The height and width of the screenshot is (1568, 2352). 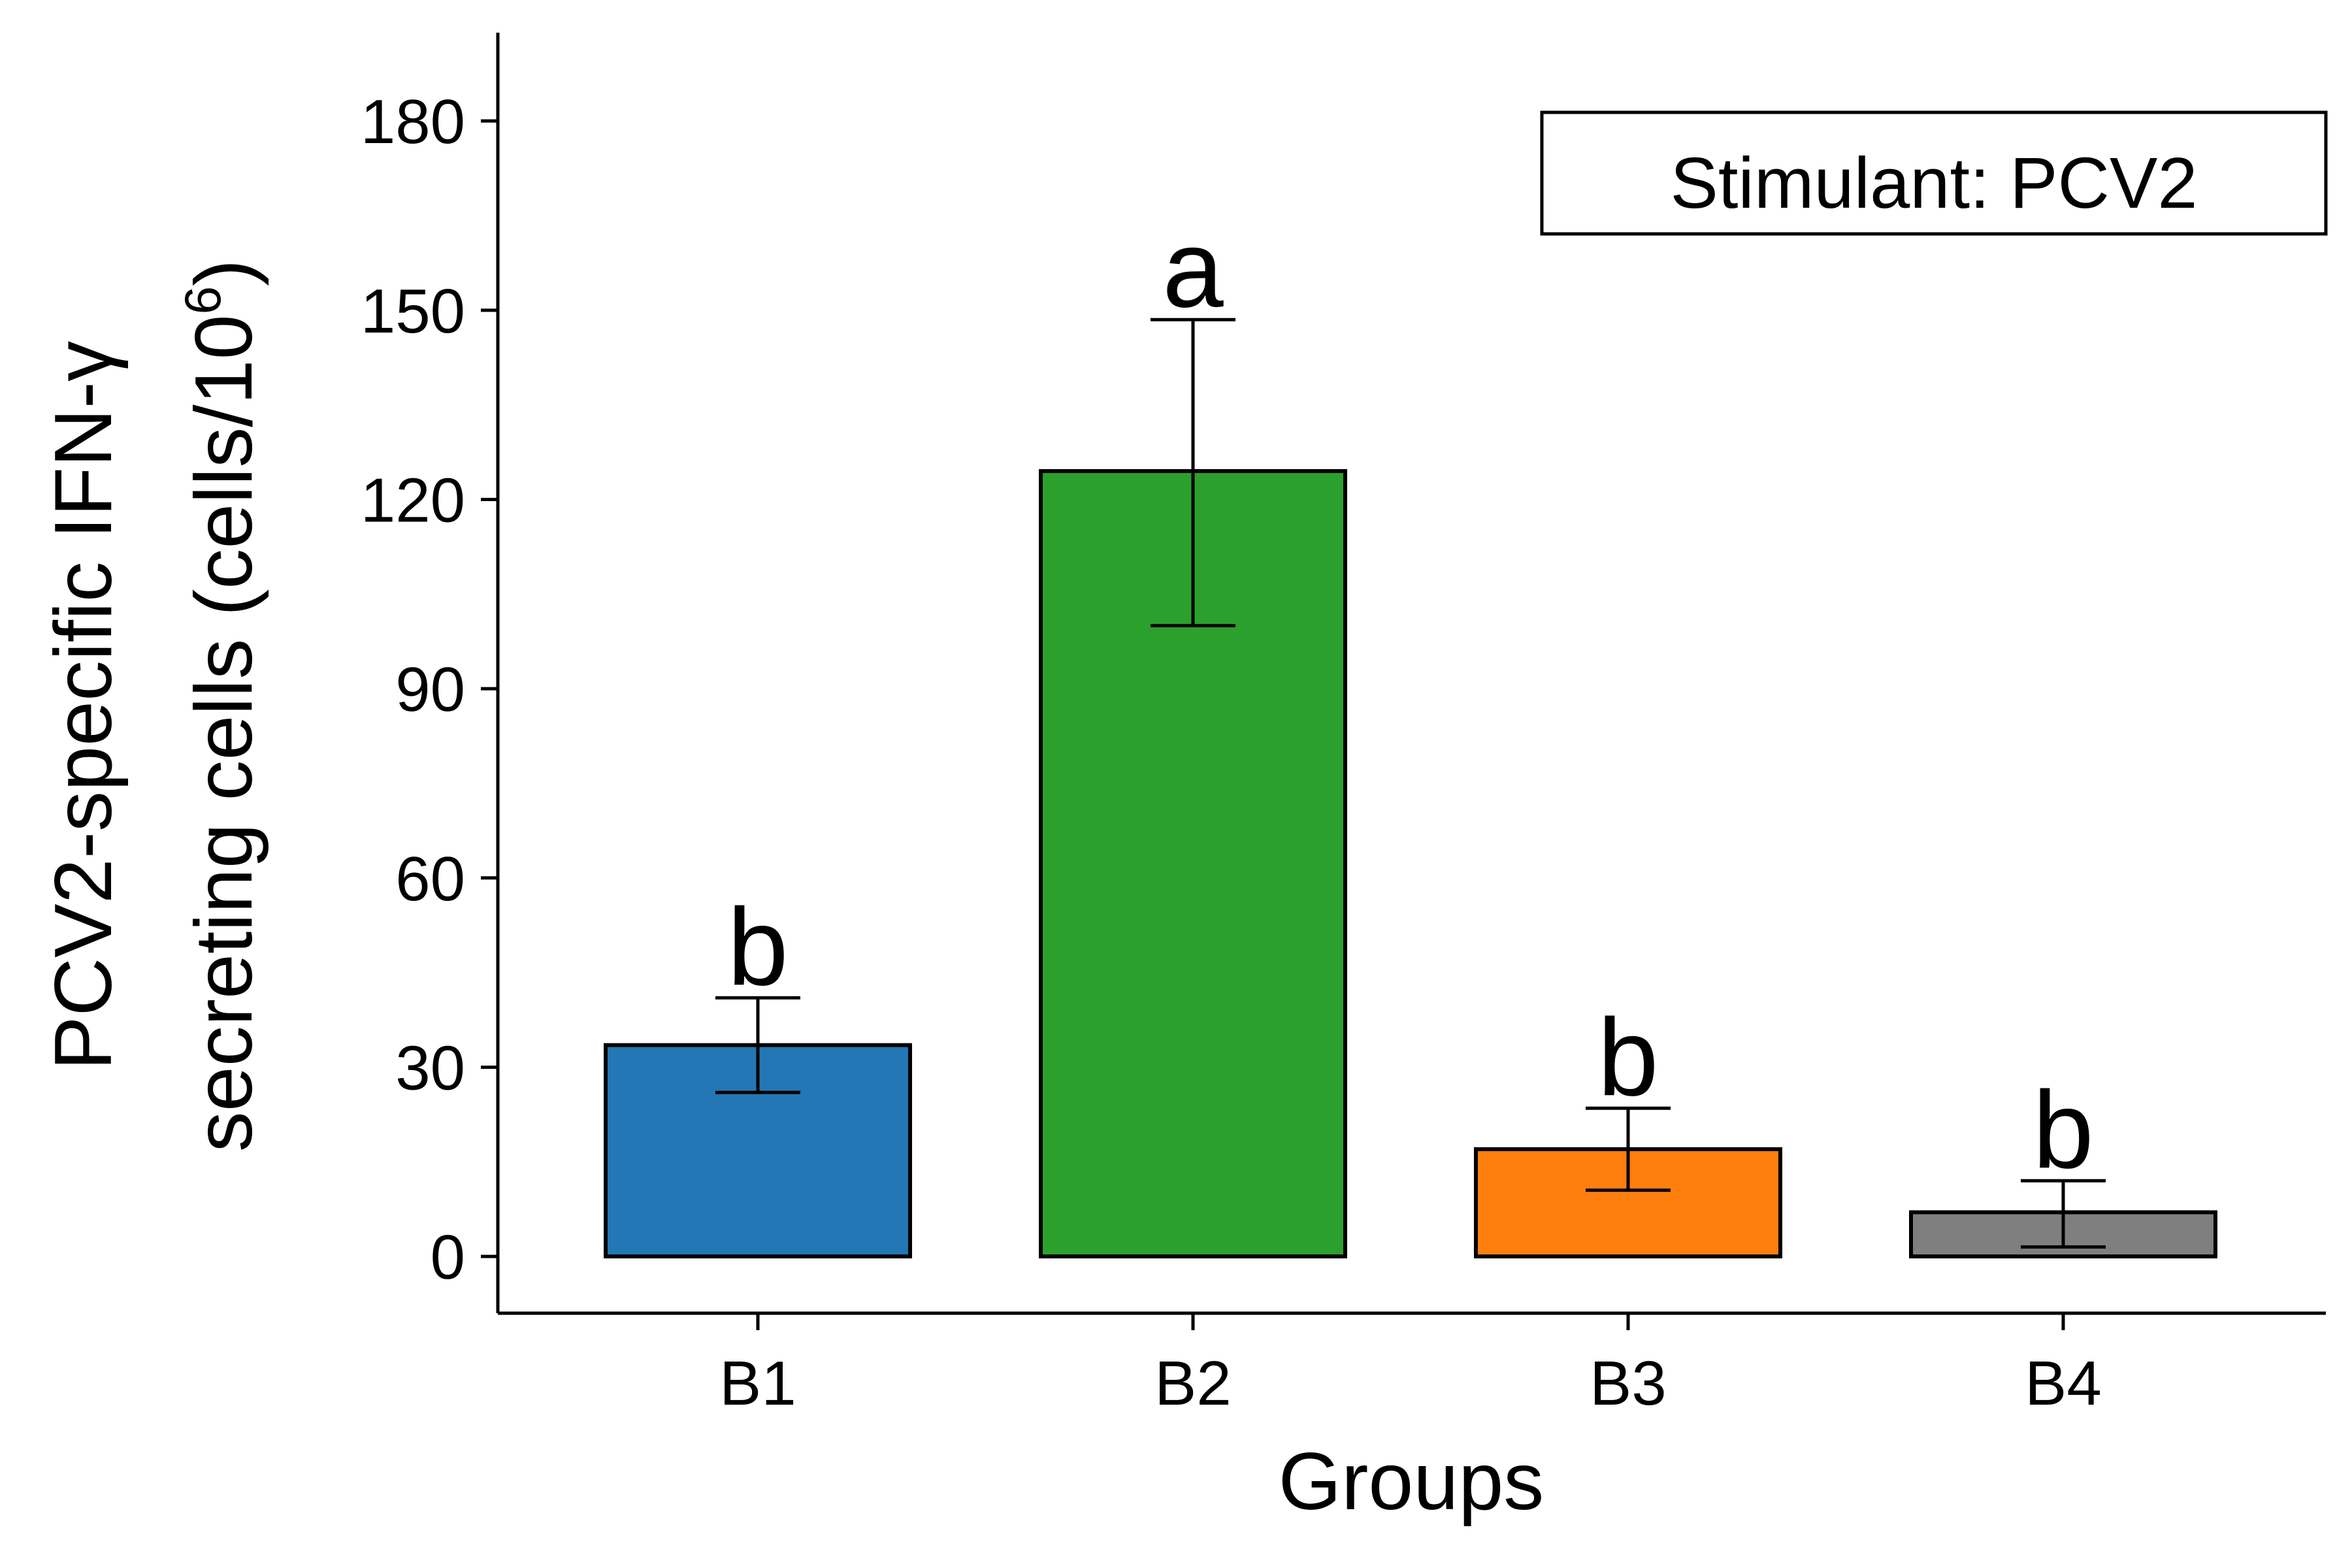 I want to click on x-tick-label-B1: B1, so click(x=757, y=1383).